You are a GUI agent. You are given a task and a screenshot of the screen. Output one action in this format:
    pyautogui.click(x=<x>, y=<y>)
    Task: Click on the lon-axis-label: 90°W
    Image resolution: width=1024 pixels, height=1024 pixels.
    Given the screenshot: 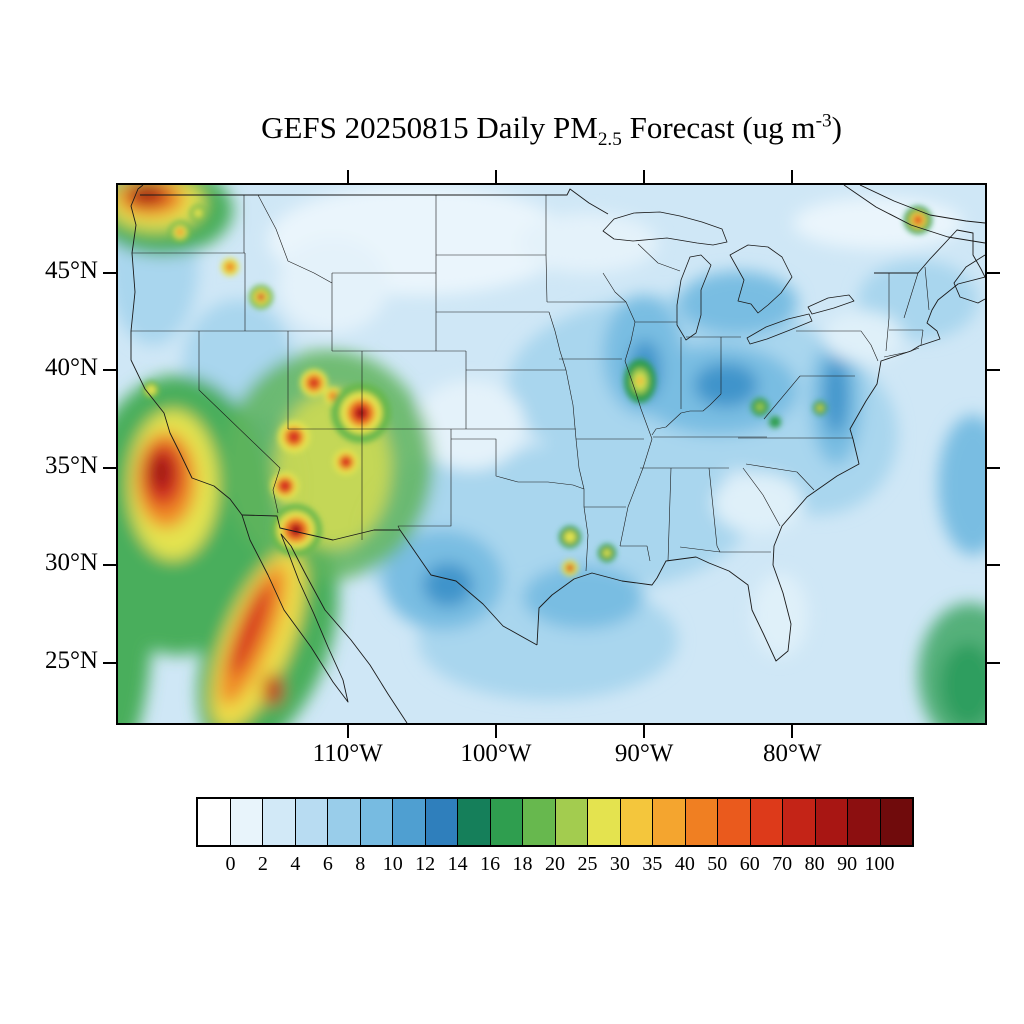 What is the action you would take?
    pyautogui.click(x=644, y=753)
    